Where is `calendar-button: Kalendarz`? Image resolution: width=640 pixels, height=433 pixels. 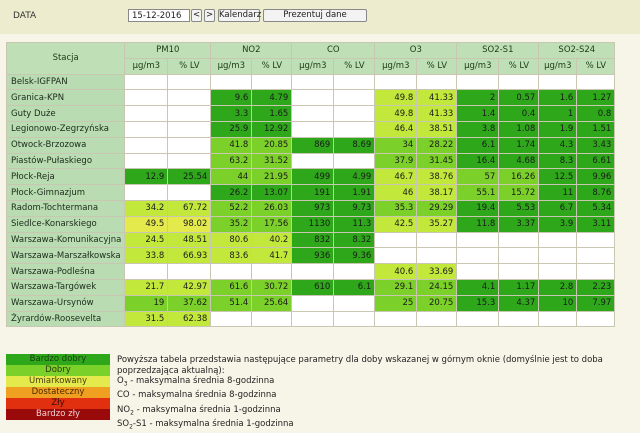 calendar-button: Kalendarz is located at coordinates (240, 15).